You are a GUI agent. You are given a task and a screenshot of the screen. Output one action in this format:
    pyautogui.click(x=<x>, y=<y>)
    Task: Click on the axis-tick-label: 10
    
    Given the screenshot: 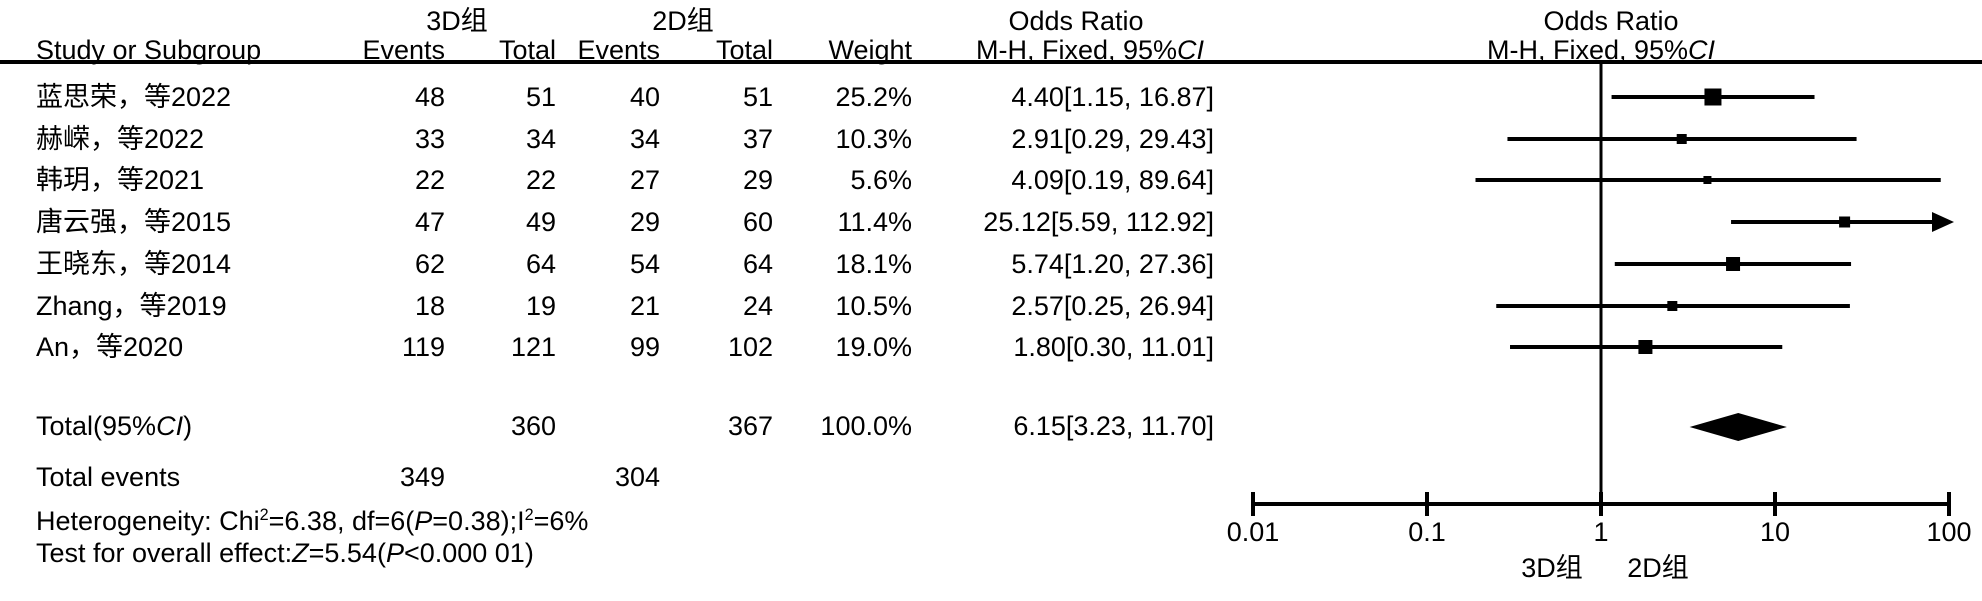 What is the action you would take?
    pyautogui.click(x=1775, y=532)
    